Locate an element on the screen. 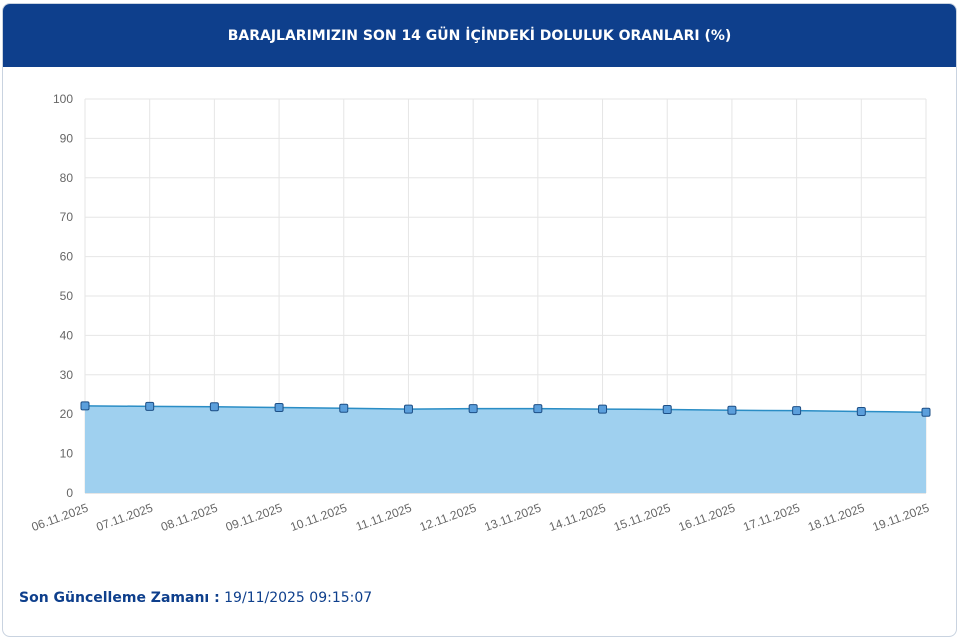 Image resolution: width=960 pixels, height=642 pixels. x-tick-label: 15.11.2025 is located at coordinates (642, 518).